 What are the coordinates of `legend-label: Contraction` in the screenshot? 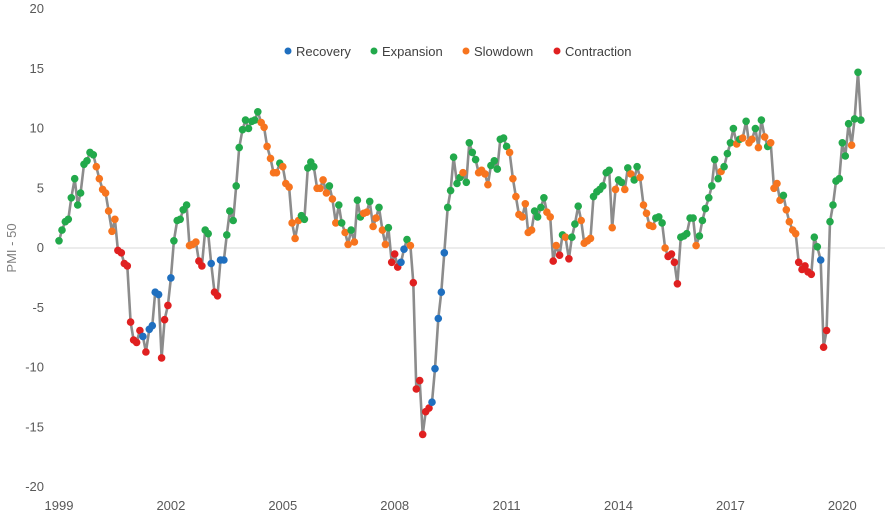 It's located at (598, 51).